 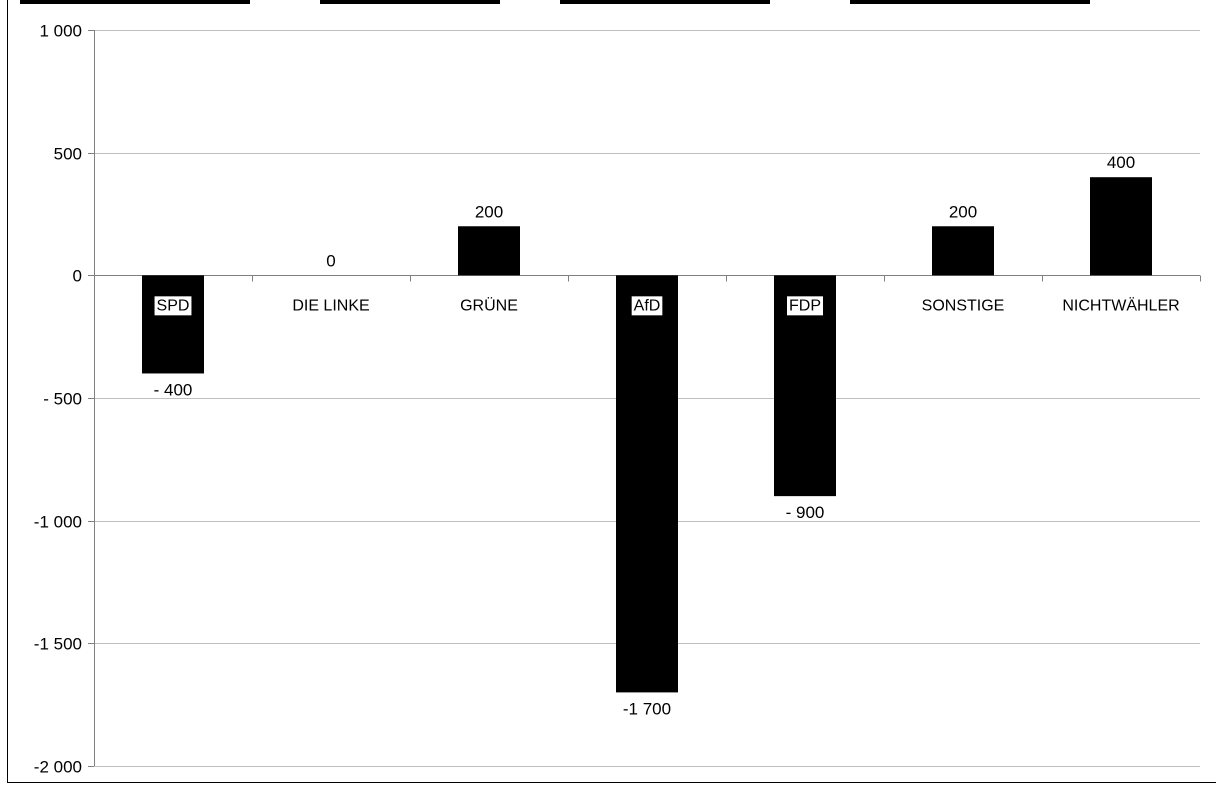 What do you see at coordinates (77, 276) in the screenshot?
I see `y-tick-label: 0` at bounding box center [77, 276].